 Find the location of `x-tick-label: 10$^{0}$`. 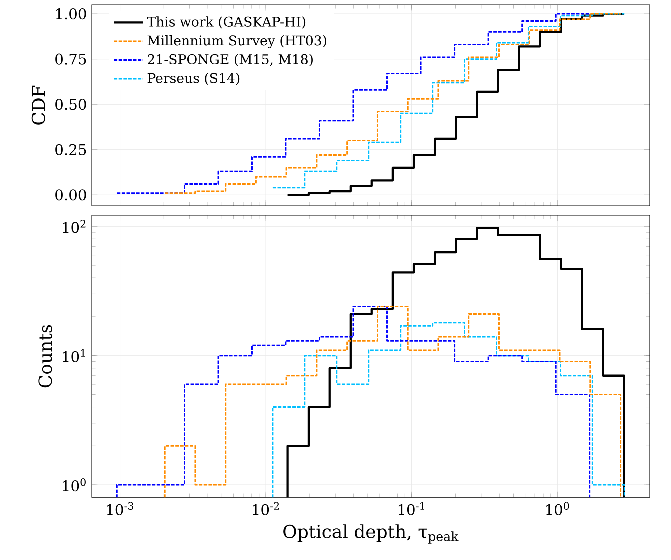

x-tick-label: 10$^{0}$ is located at coordinates (558, 509).